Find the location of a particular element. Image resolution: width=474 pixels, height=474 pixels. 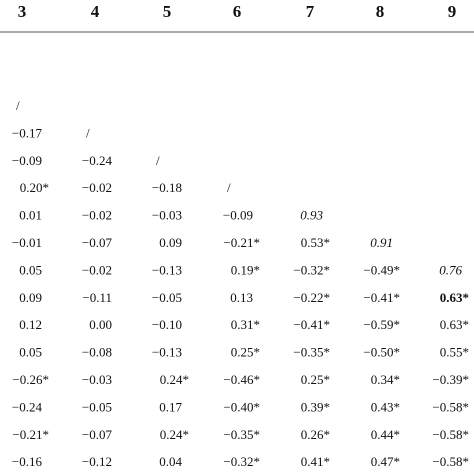

table-cell: −0.10 is located at coordinates (167, 324).